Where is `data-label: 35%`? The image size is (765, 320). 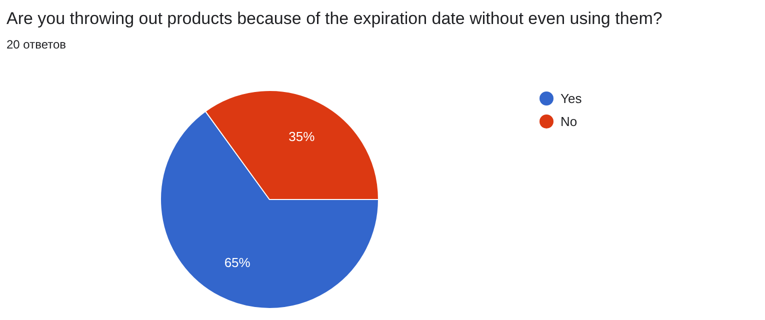
data-label: 35% is located at coordinates (302, 136).